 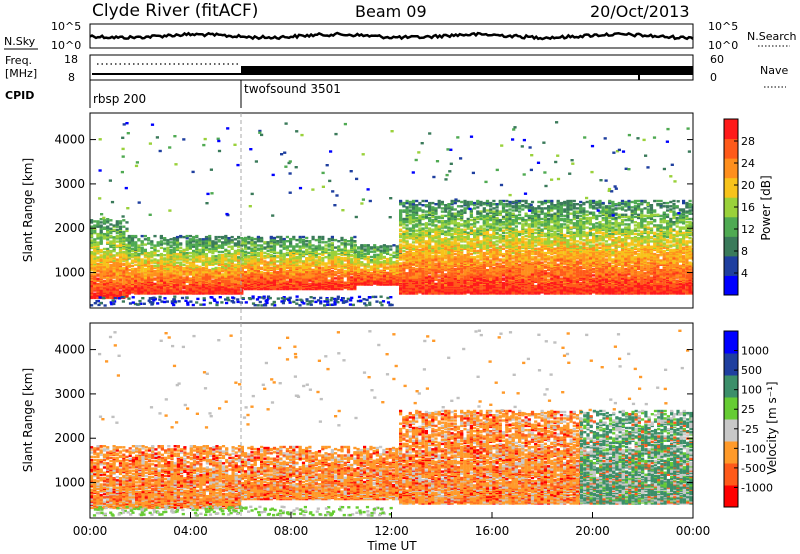 I want to click on freq-label-line1: Freq., so click(x=18, y=60).